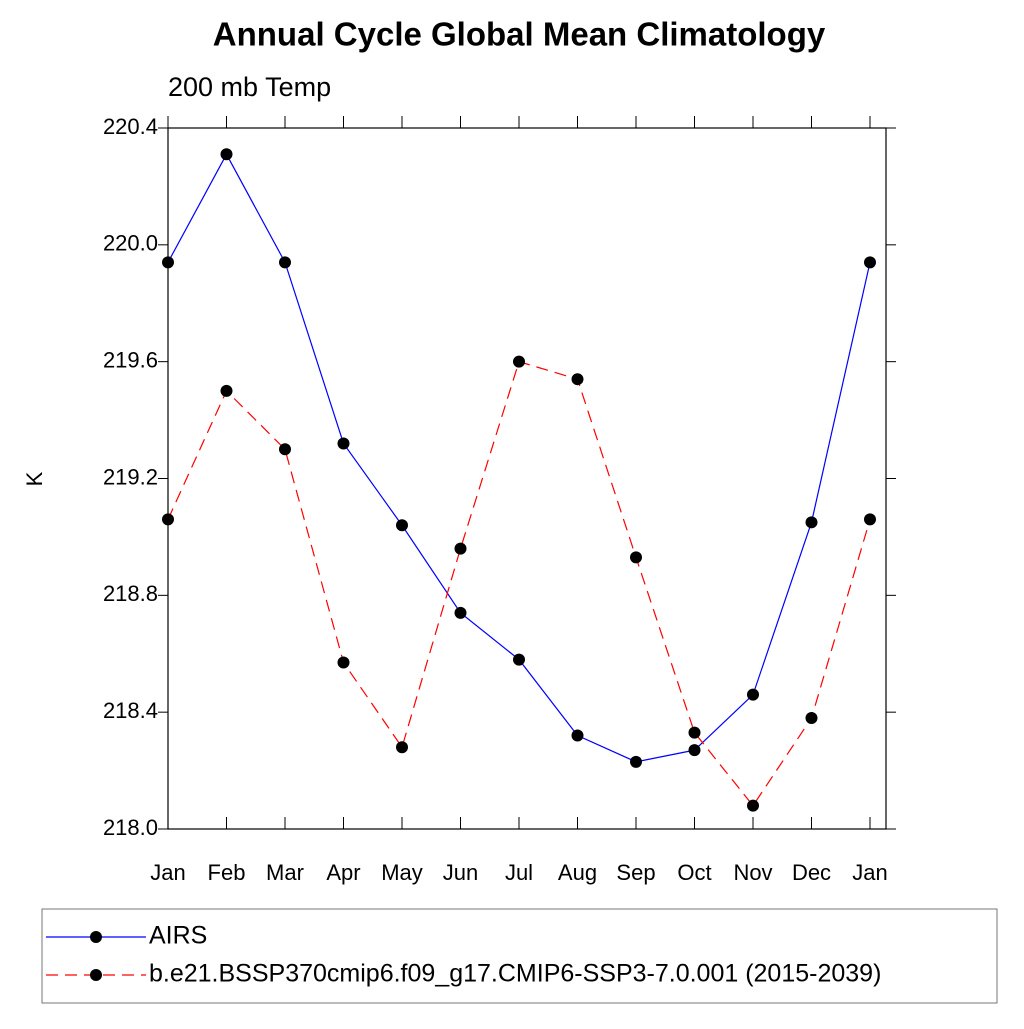  I want to click on x-tick-label: Feb, so click(227, 872).